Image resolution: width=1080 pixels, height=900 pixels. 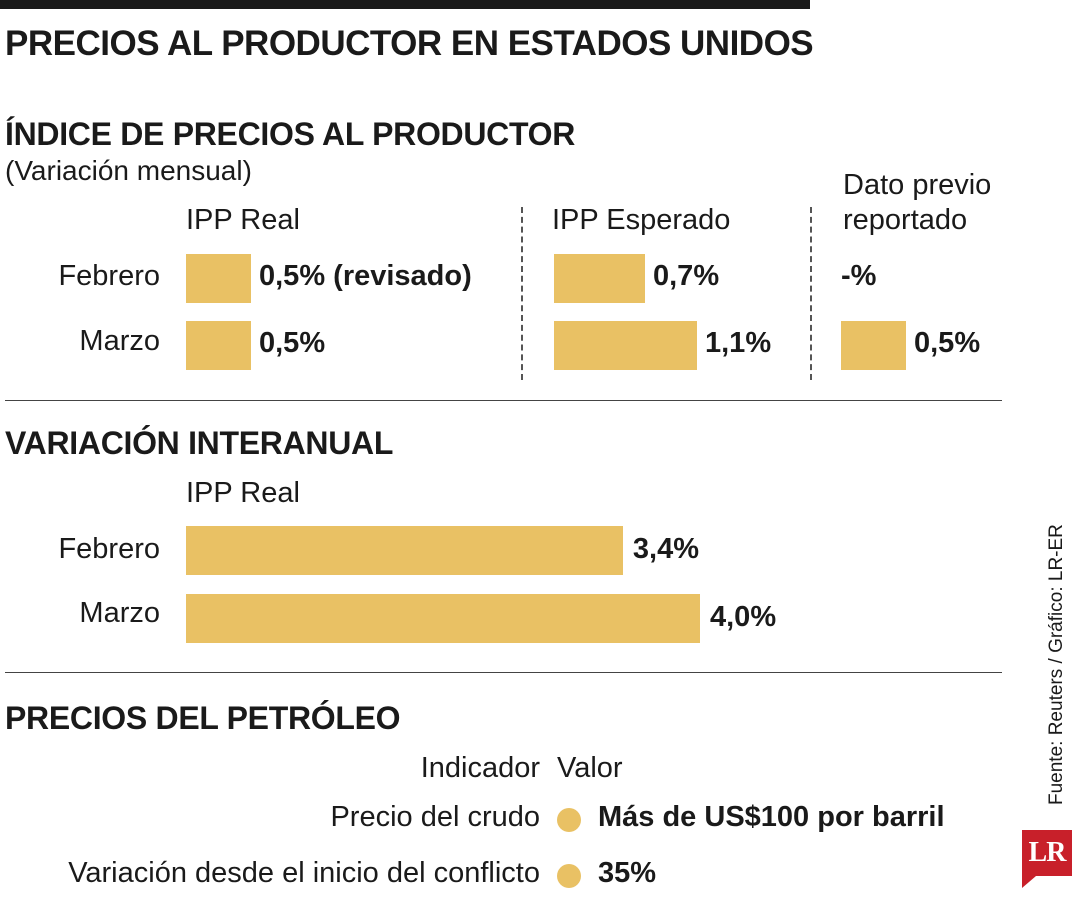 What do you see at coordinates (409, 43) in the screenshot?
I see `page-title: PRECIOS AL PRODUCTOR EN ESTADOS UNIDOS` at bounding box center [409, 43].